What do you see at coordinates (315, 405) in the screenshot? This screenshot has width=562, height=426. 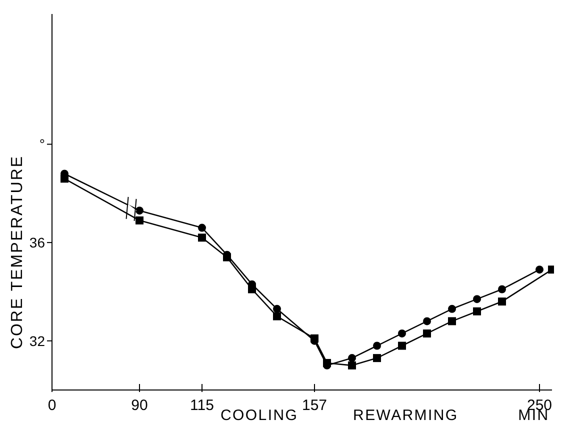 I see `x-tick-label: 157` at bounding box center [315, 405].